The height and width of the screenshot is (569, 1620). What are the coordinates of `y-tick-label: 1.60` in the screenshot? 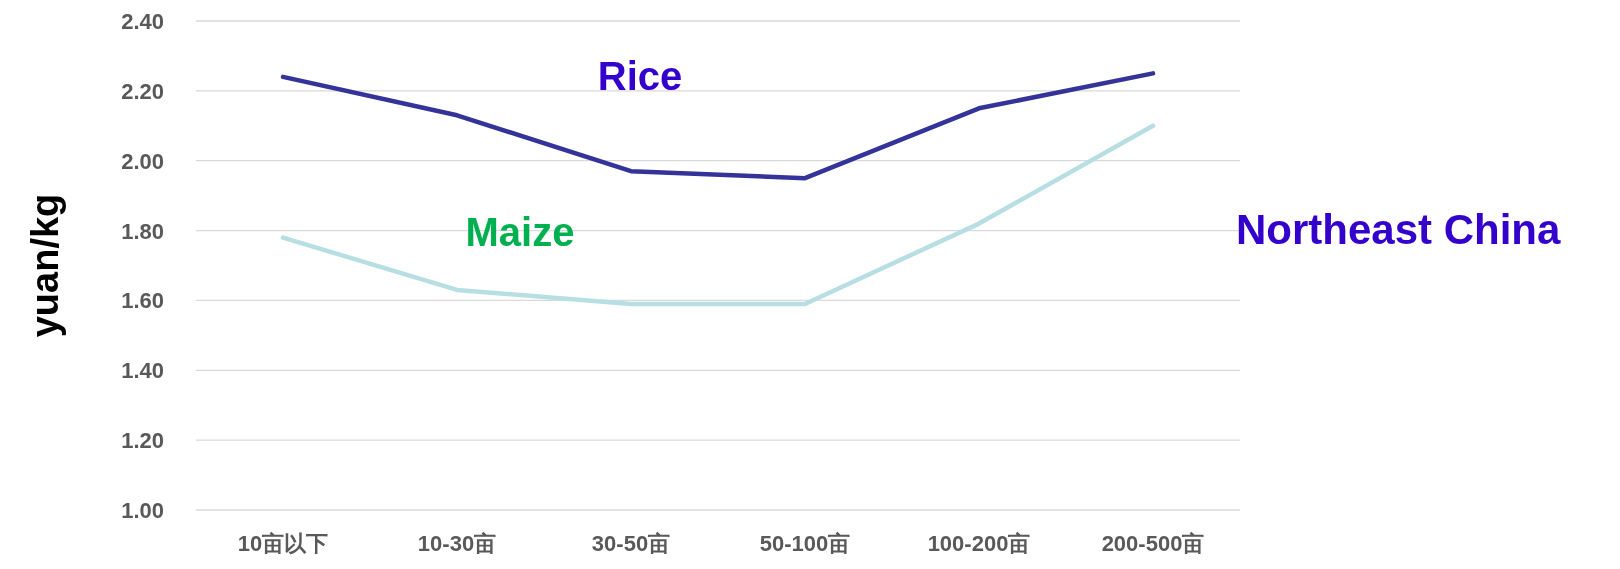 It's located at (142, 301).